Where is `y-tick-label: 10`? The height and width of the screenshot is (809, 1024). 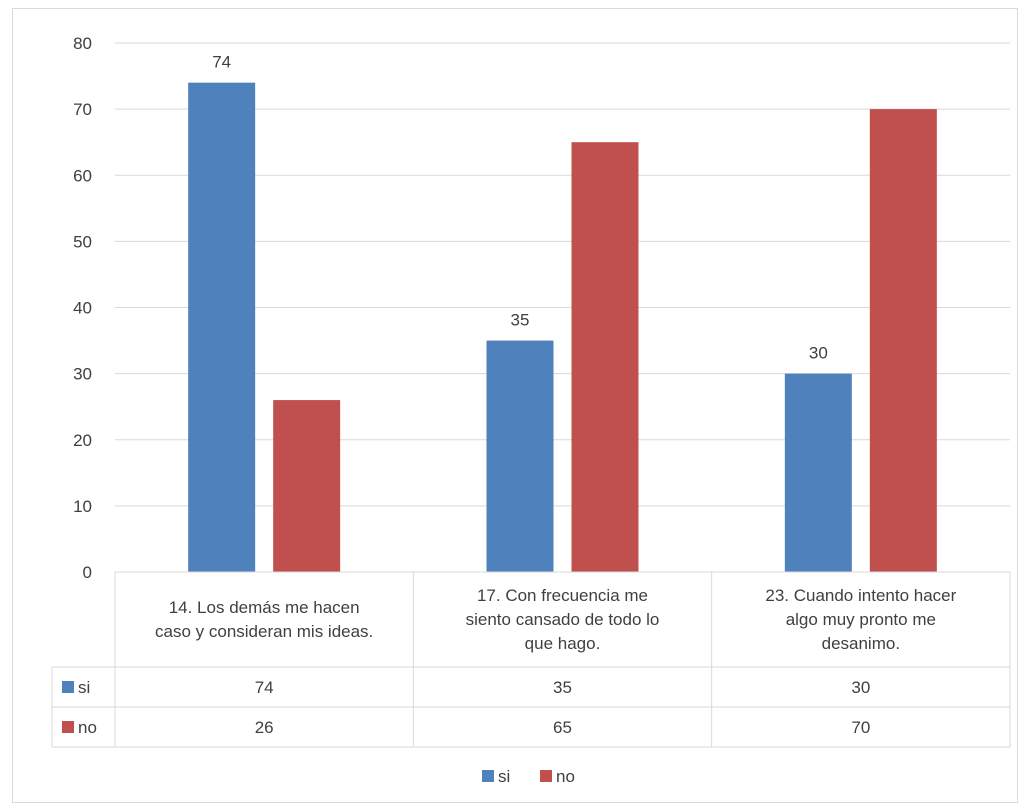
y-tick-label: 10 is located at coordinates (82, 506).